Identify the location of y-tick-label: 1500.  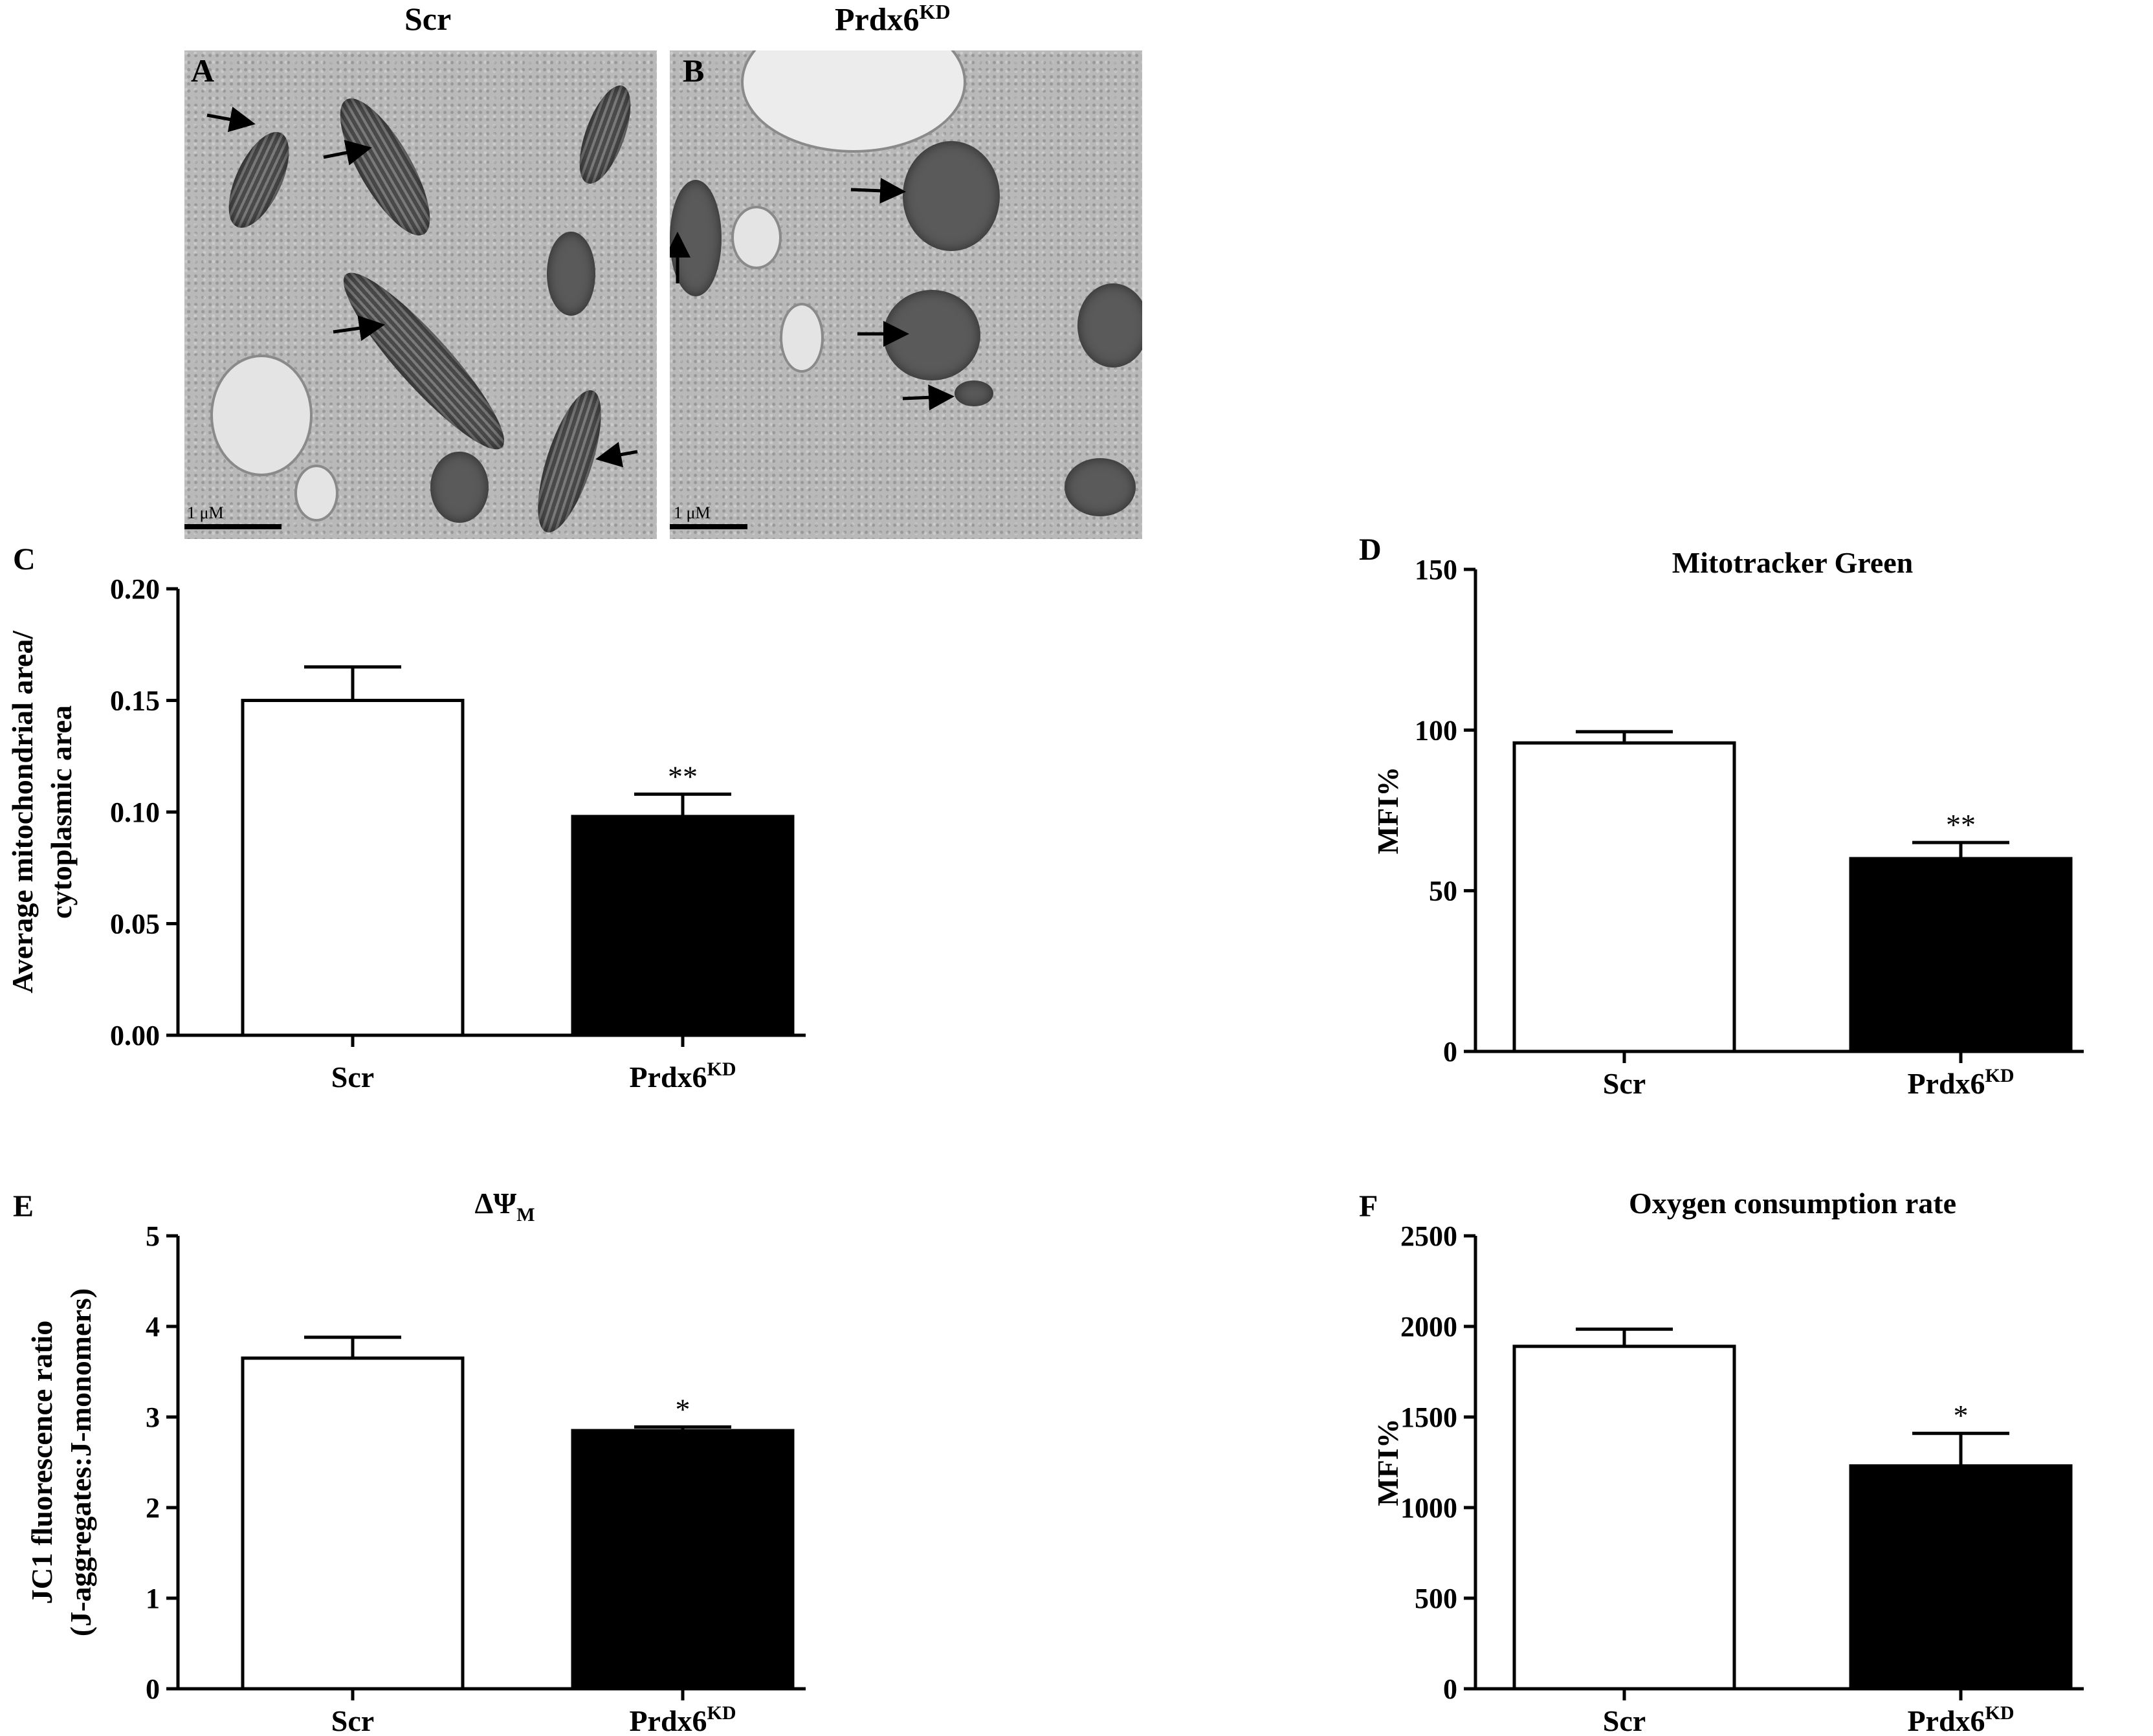
(1428, 1417).